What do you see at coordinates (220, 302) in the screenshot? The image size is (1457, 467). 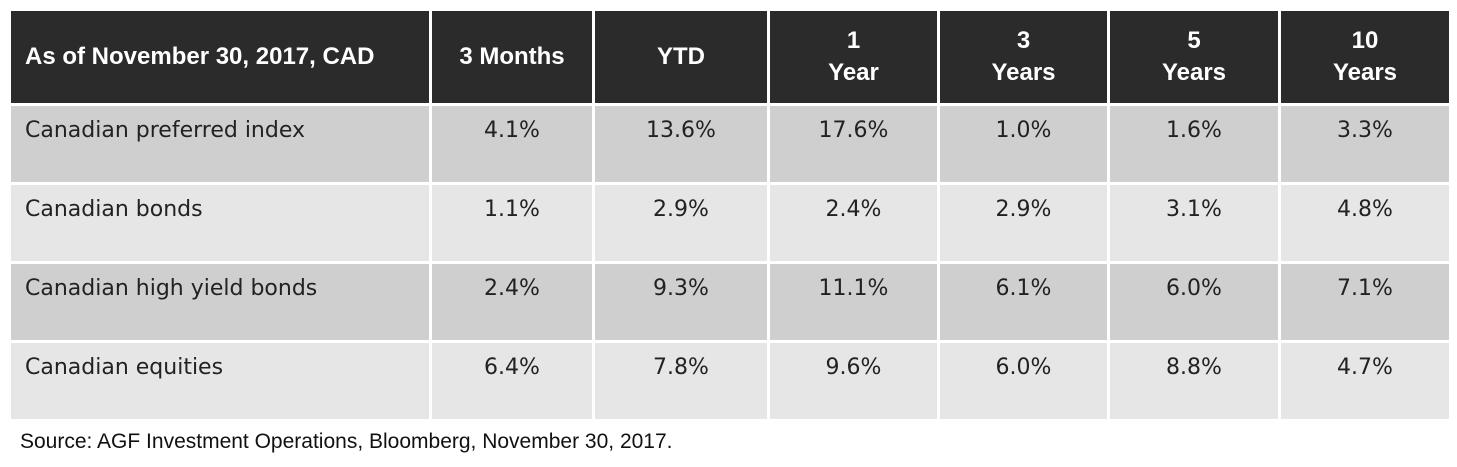 I see `row-label: Canadian high yield bonds` at bounding box center [220, 302].